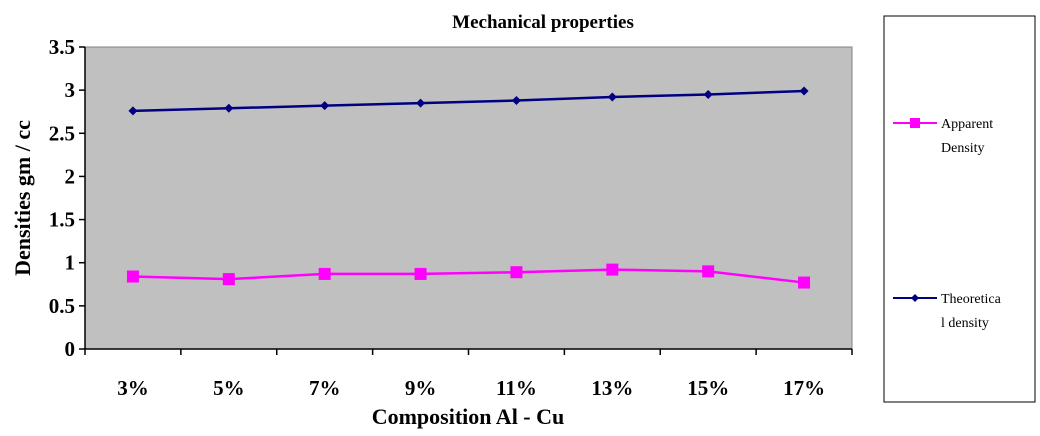 This screenshot has width=1040, height=436. I want to click on chart-title: Mechanical properties, so click(543, 22).